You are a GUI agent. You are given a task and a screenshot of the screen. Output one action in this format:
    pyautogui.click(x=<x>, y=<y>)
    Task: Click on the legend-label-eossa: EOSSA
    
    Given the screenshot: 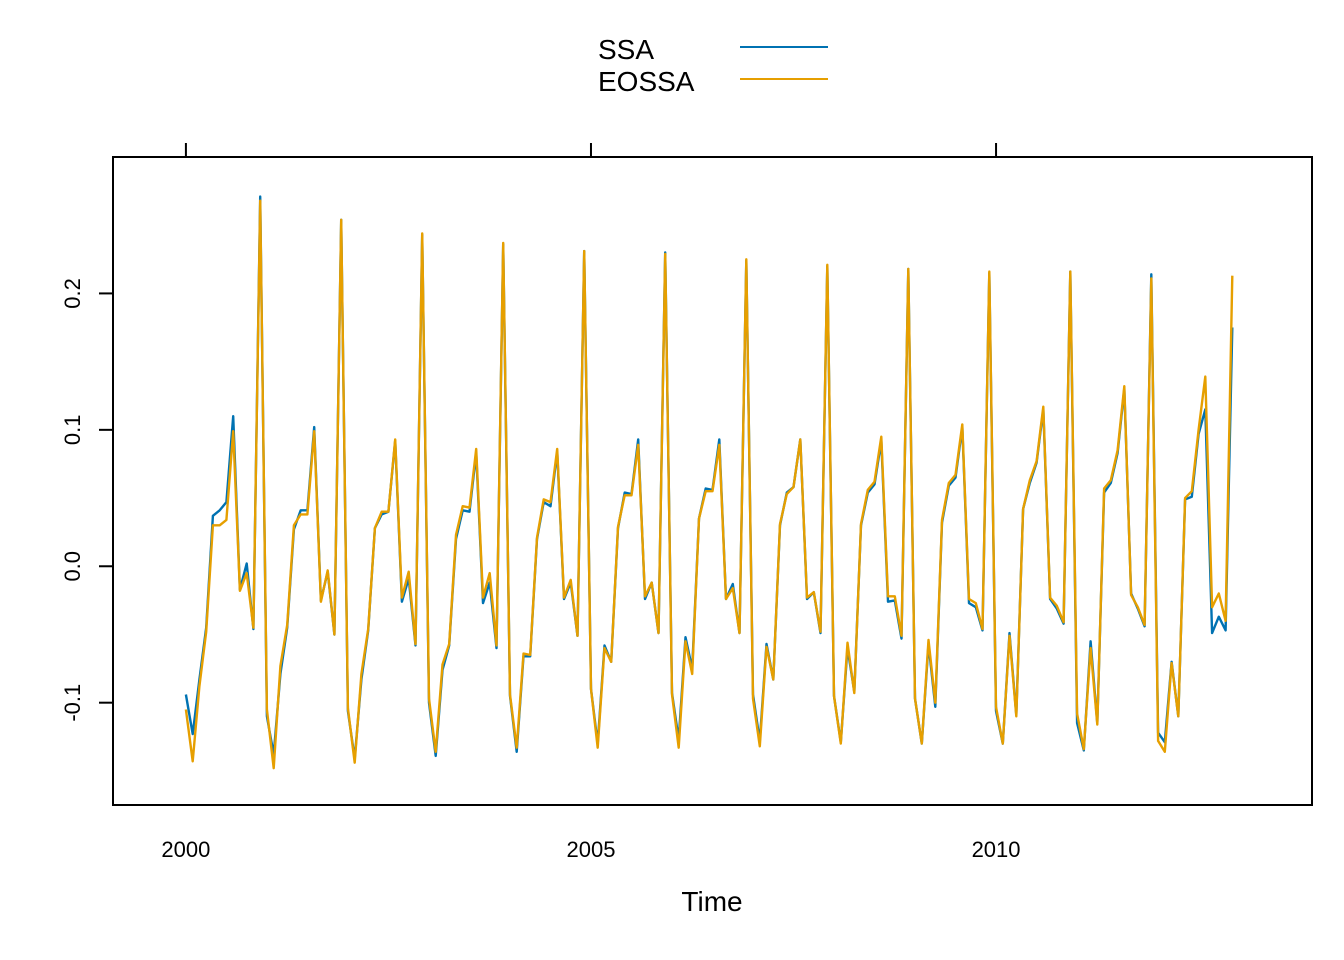 What is the action you would take?
    pyautogui.click(x=646, y=81)
    